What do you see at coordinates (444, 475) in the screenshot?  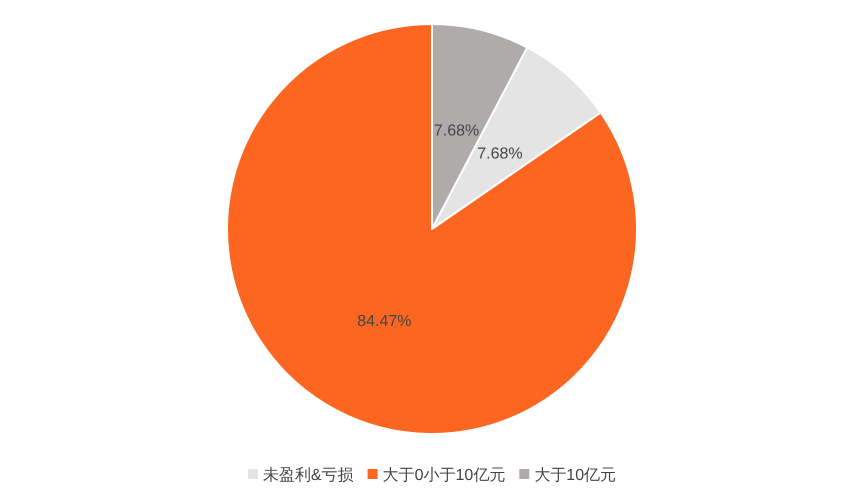 I see `legend-label: 大于0小于10亿元` at bounding box center [444, 475].